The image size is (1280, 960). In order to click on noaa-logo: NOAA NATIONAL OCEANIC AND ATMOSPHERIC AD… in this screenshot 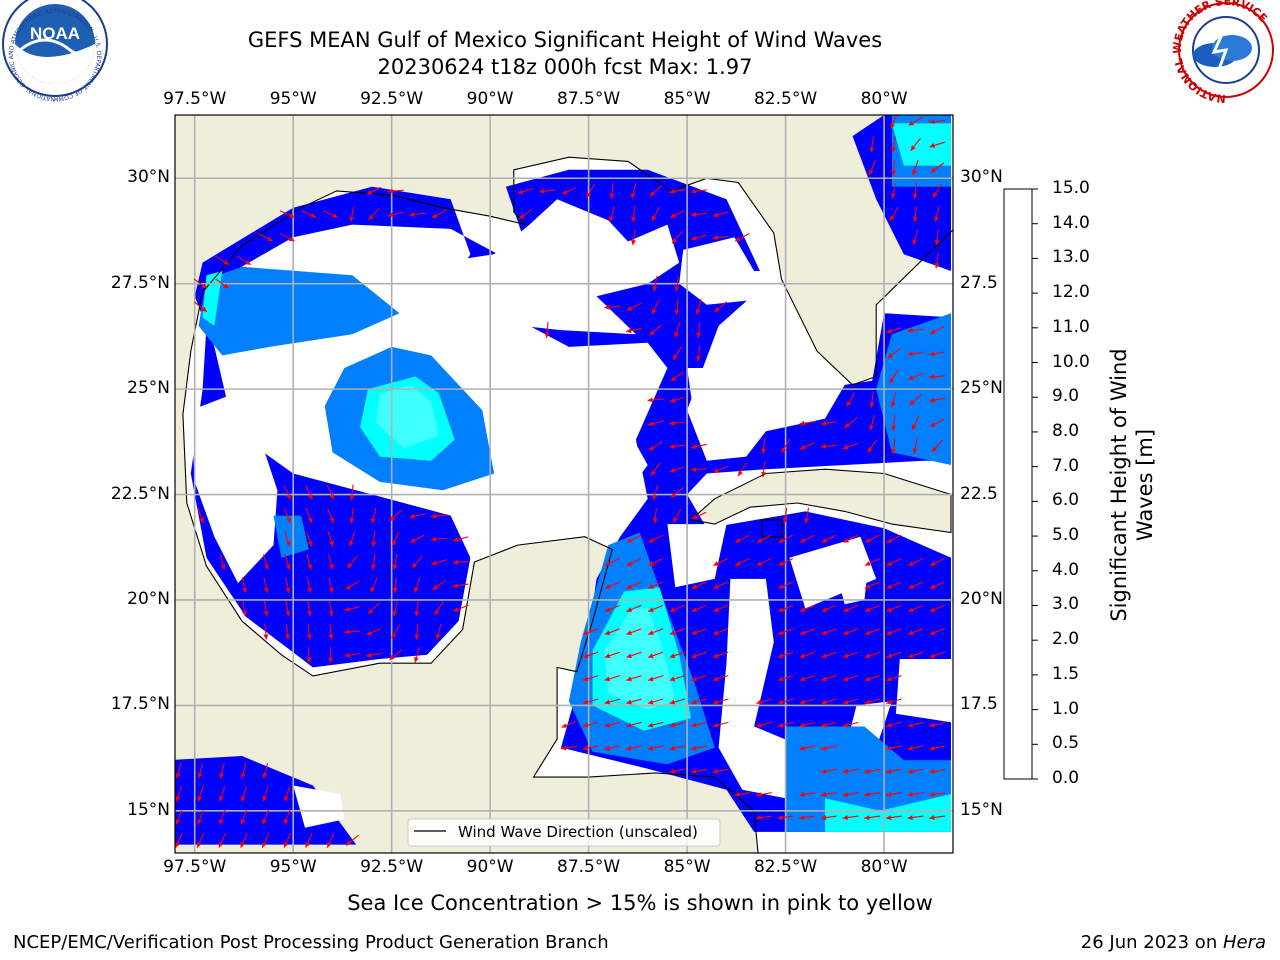, I will do `click(54, 51)`.